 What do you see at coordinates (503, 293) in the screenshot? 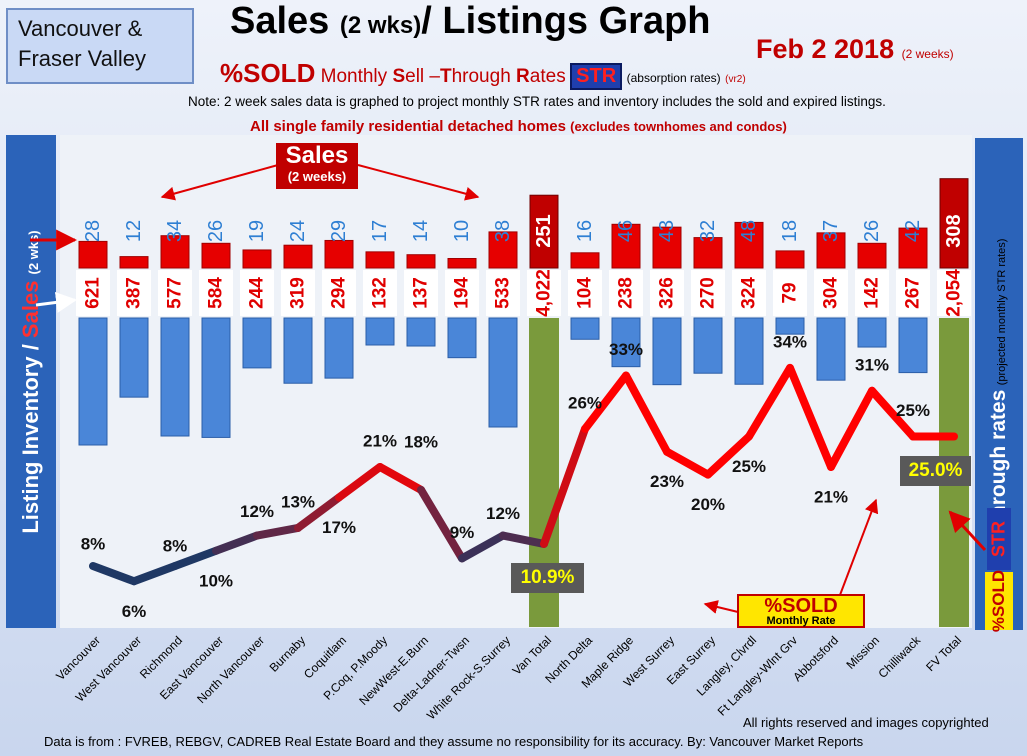
I see `listing-label: 533` at bounding box center [503, 293].